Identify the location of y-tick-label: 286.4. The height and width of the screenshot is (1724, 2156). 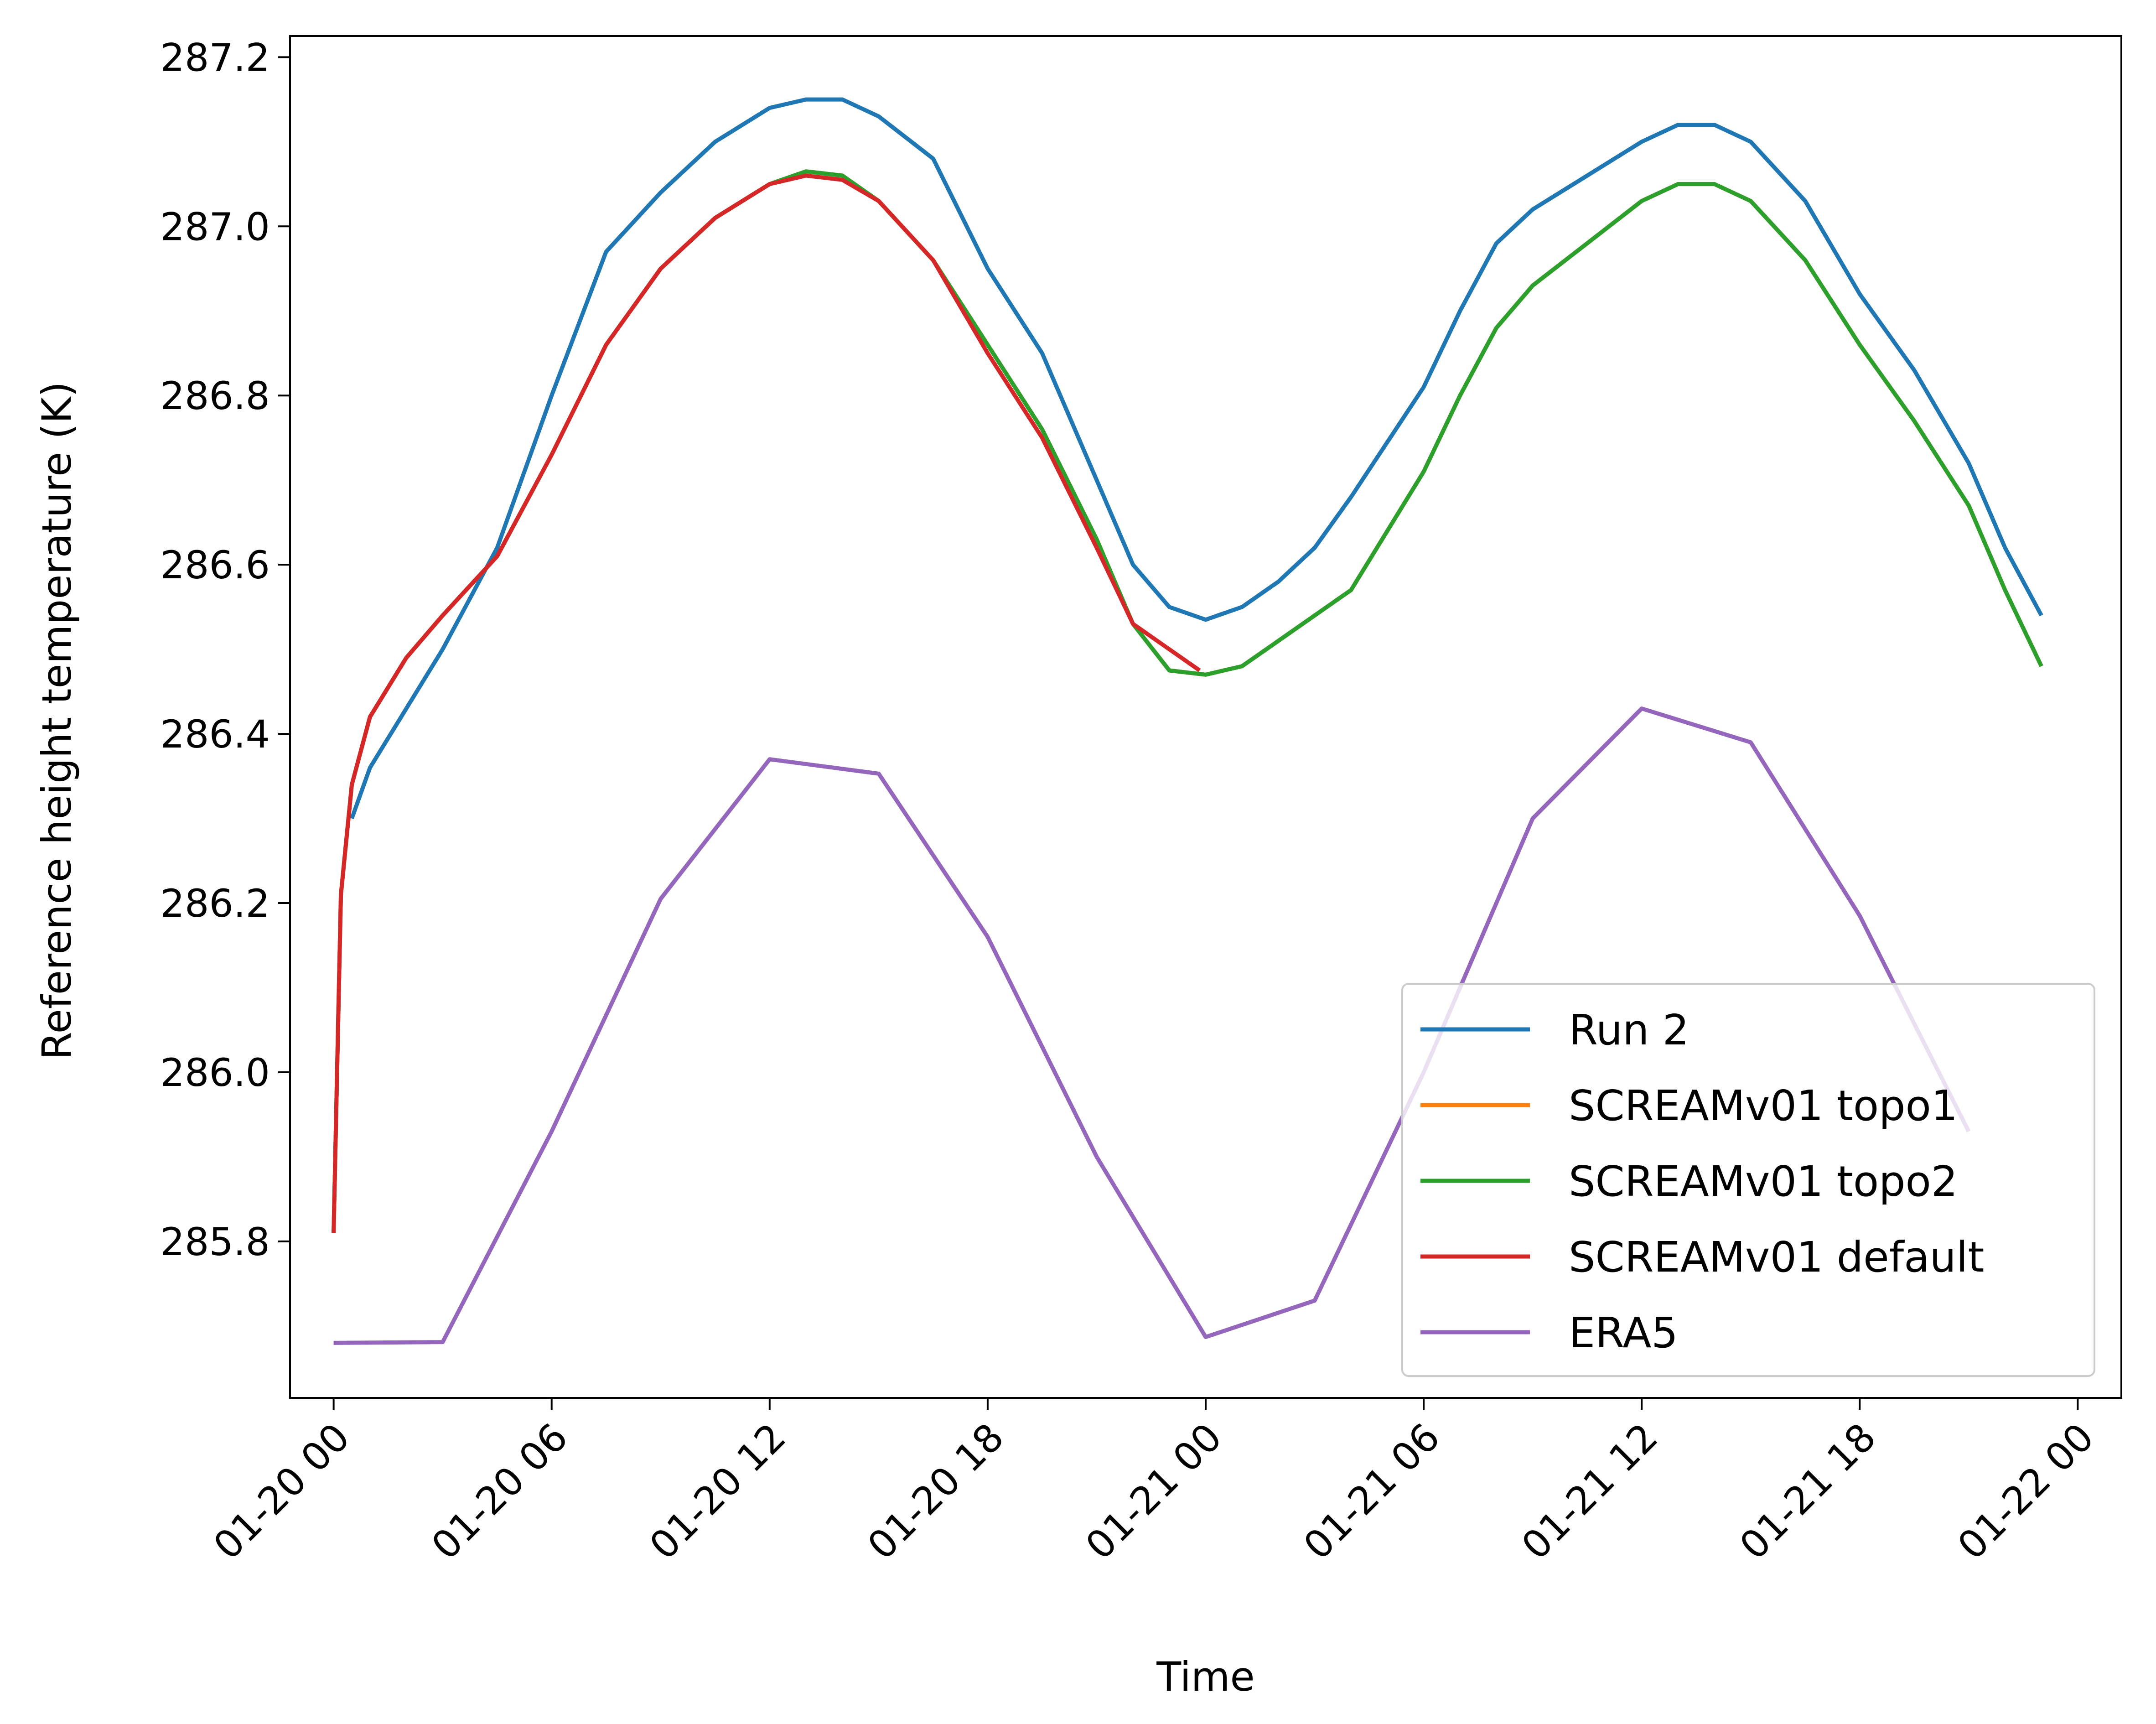
(215, 734).